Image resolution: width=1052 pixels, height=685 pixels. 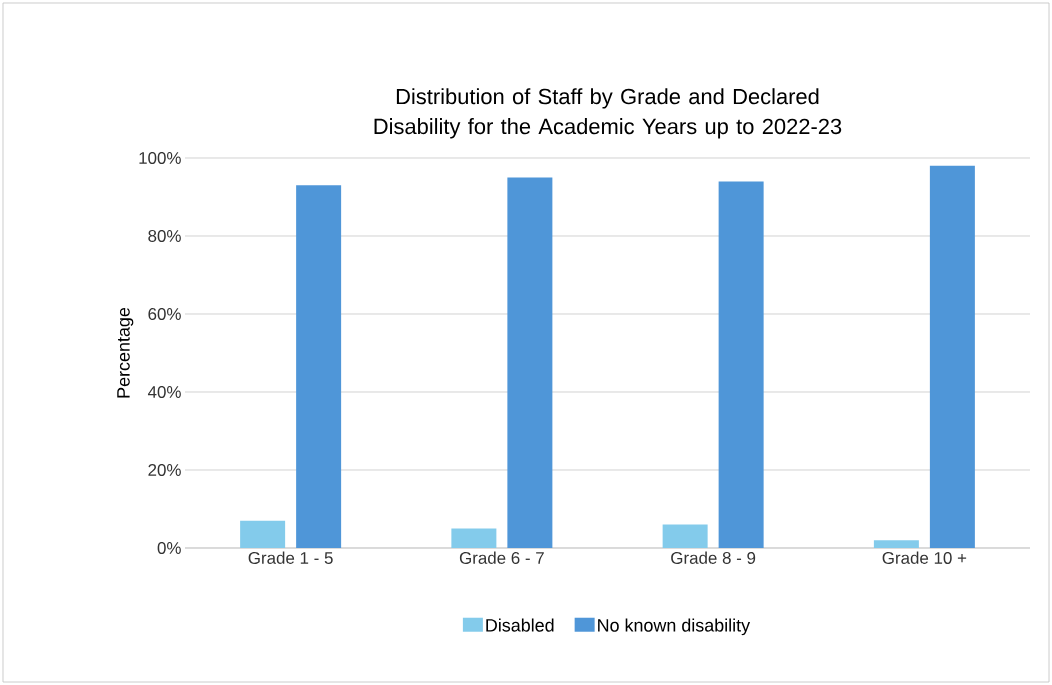 What do you see at coordinates (501, 557) in the screenshot?
I see `x-tick-label: Grade 6 - 7` at bounding box center [501, 557].